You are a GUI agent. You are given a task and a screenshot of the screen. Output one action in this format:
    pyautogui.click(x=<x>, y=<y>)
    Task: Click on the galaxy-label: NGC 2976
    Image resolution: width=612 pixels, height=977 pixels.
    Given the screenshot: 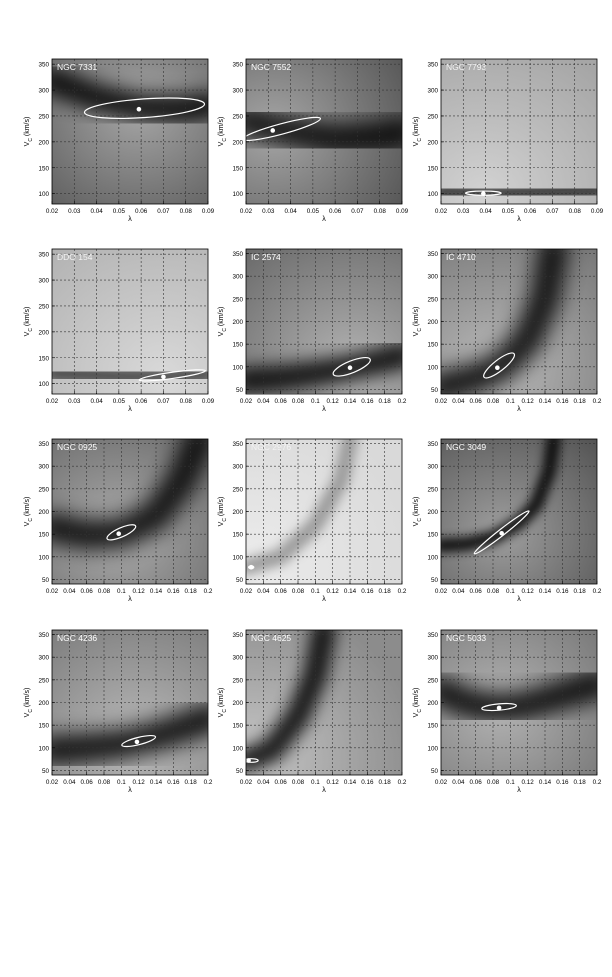 What is the action you would take?
    pyautogui.click(x=271, y=447)
    